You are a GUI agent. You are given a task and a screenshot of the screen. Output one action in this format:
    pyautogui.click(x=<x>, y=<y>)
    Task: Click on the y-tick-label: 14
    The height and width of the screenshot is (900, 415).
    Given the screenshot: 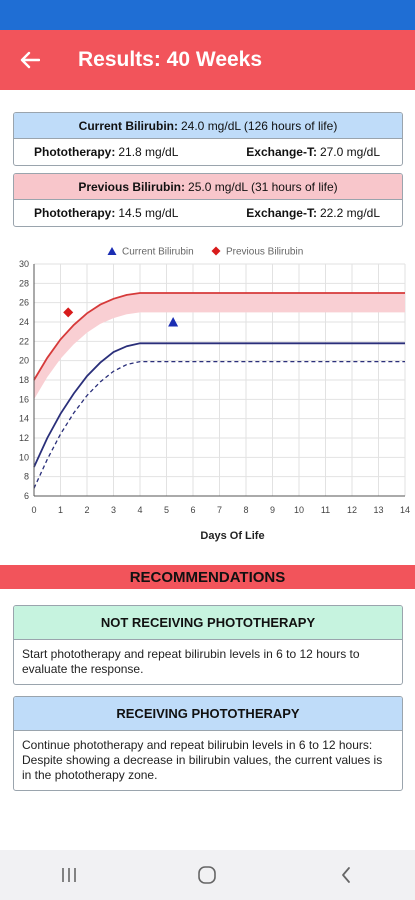 What is the action you would take?
    pyautogui.click(x=24, y=419)
    